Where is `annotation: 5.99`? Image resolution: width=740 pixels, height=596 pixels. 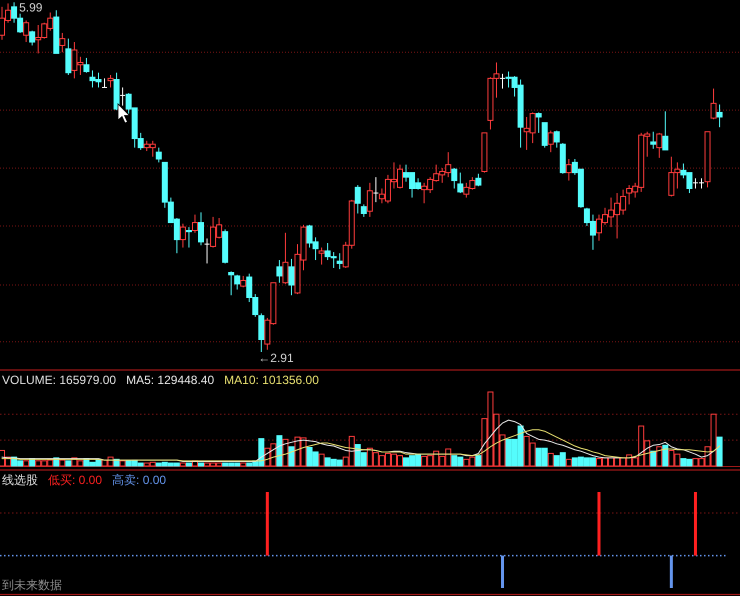 annotation: 5.99 is located at coordinates (31, 7).